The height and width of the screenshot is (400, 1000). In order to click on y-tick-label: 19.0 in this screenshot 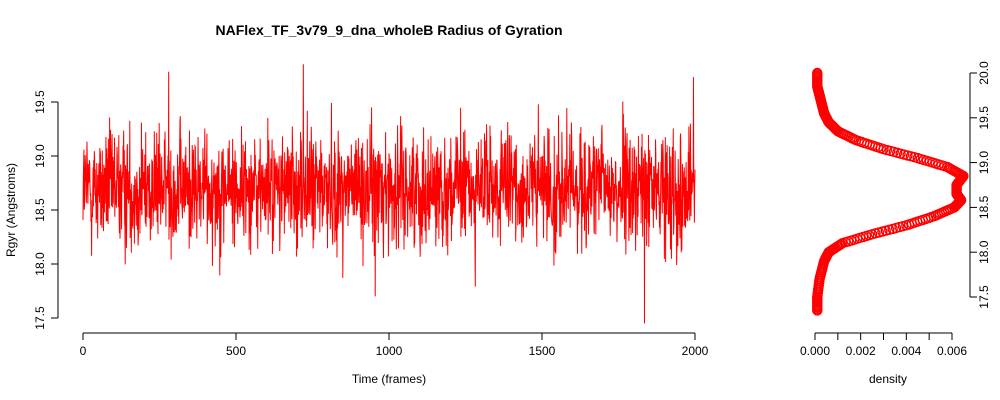, I will do `click(40, 156)`.